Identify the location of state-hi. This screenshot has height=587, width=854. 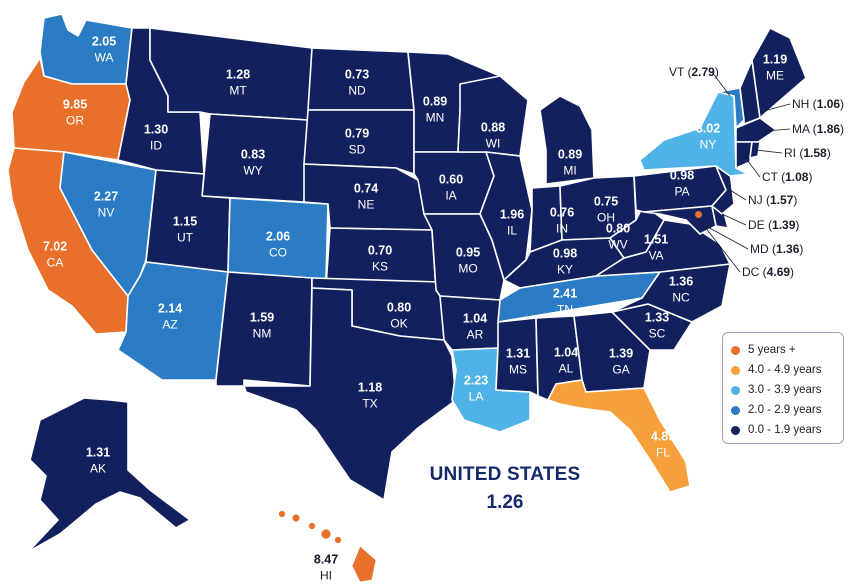
(327, 546).